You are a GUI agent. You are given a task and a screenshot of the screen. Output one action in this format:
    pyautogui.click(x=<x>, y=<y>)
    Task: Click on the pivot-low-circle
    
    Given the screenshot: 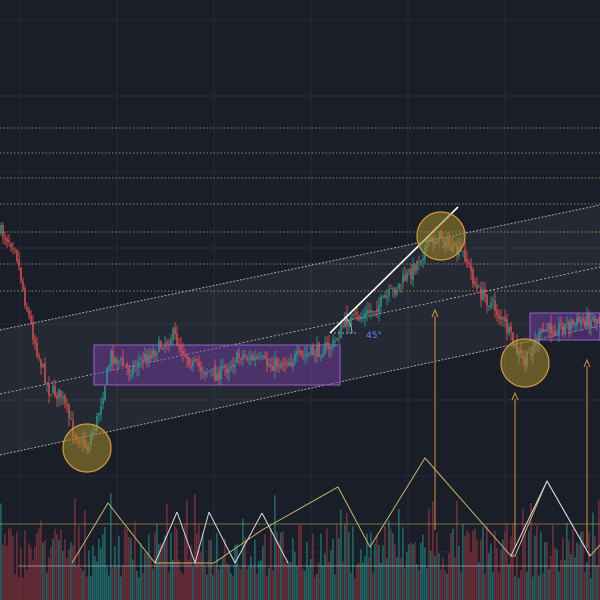 What is the action you would take?
    pyautogui.click(x=525, y=363)
    